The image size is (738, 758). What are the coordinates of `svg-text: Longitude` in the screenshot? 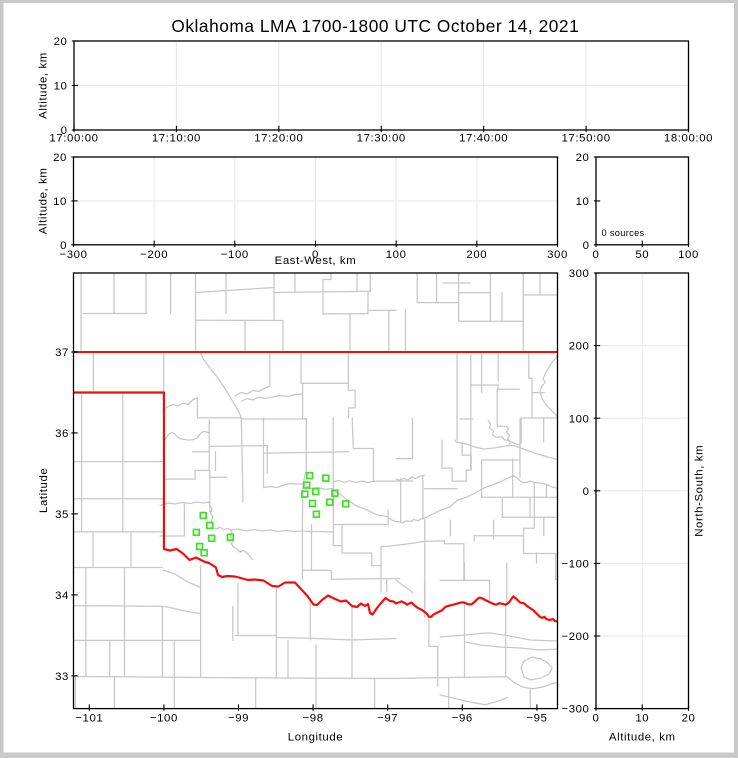 It's located at (315, 738).